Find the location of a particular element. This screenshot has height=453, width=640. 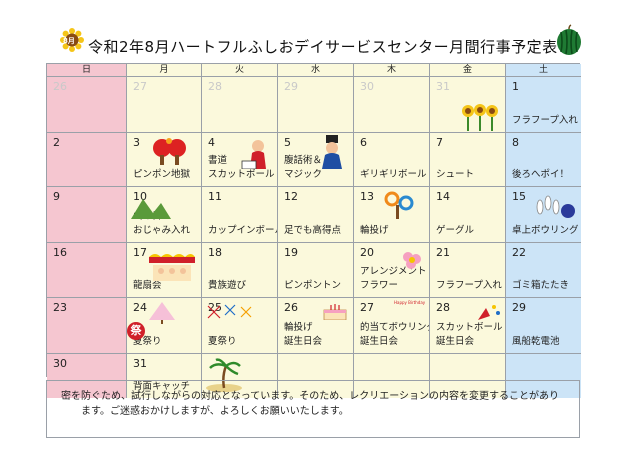

day-cell: 27 誕生日会 的当てボウリング Happy Birthday is located at coordinates (392, 326).